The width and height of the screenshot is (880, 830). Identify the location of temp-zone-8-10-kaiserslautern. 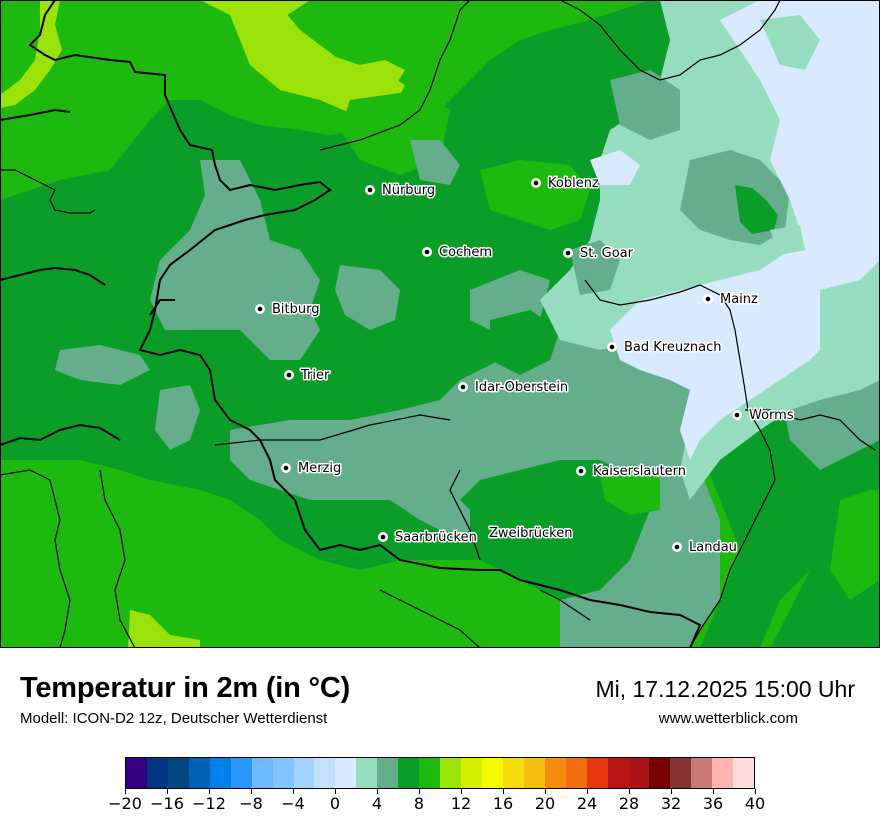
(630, 492).